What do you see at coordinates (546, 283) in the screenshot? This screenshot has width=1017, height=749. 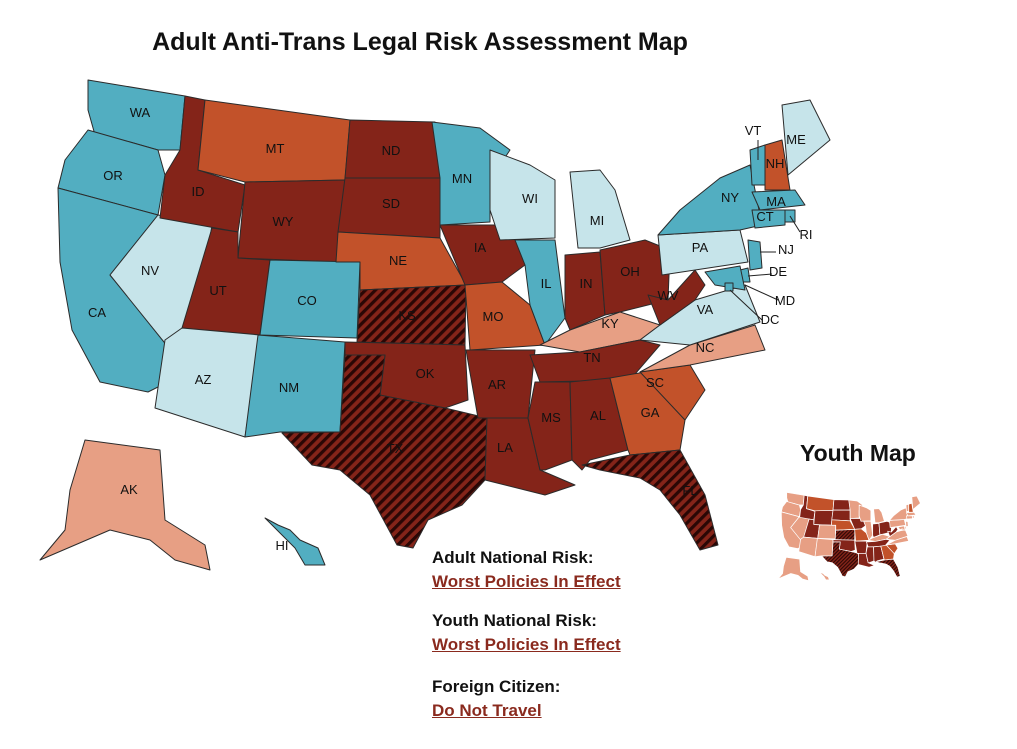 I see `state-label-il: IL` at bounding box center [546, 283].